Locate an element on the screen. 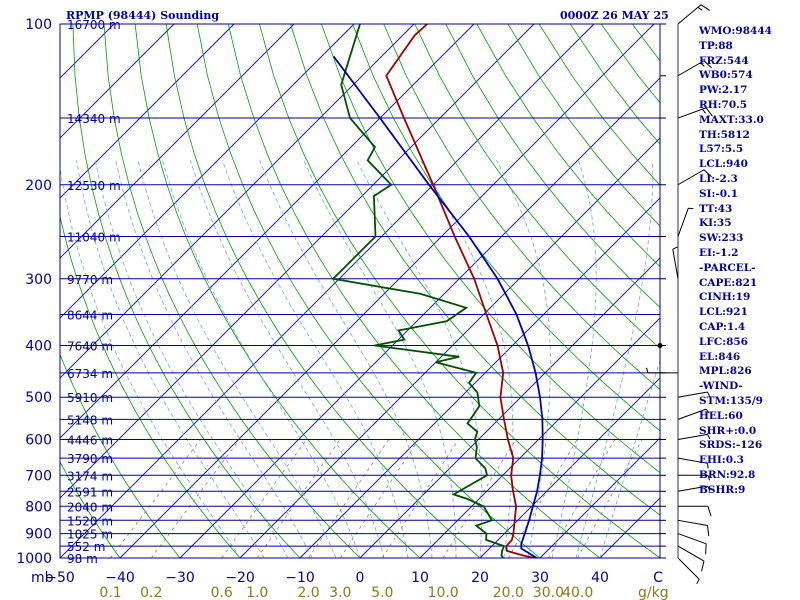 Image resolution: width=800 pixels, height=600 pixels. height-label: 98 m is located at coordinates (82, 559).